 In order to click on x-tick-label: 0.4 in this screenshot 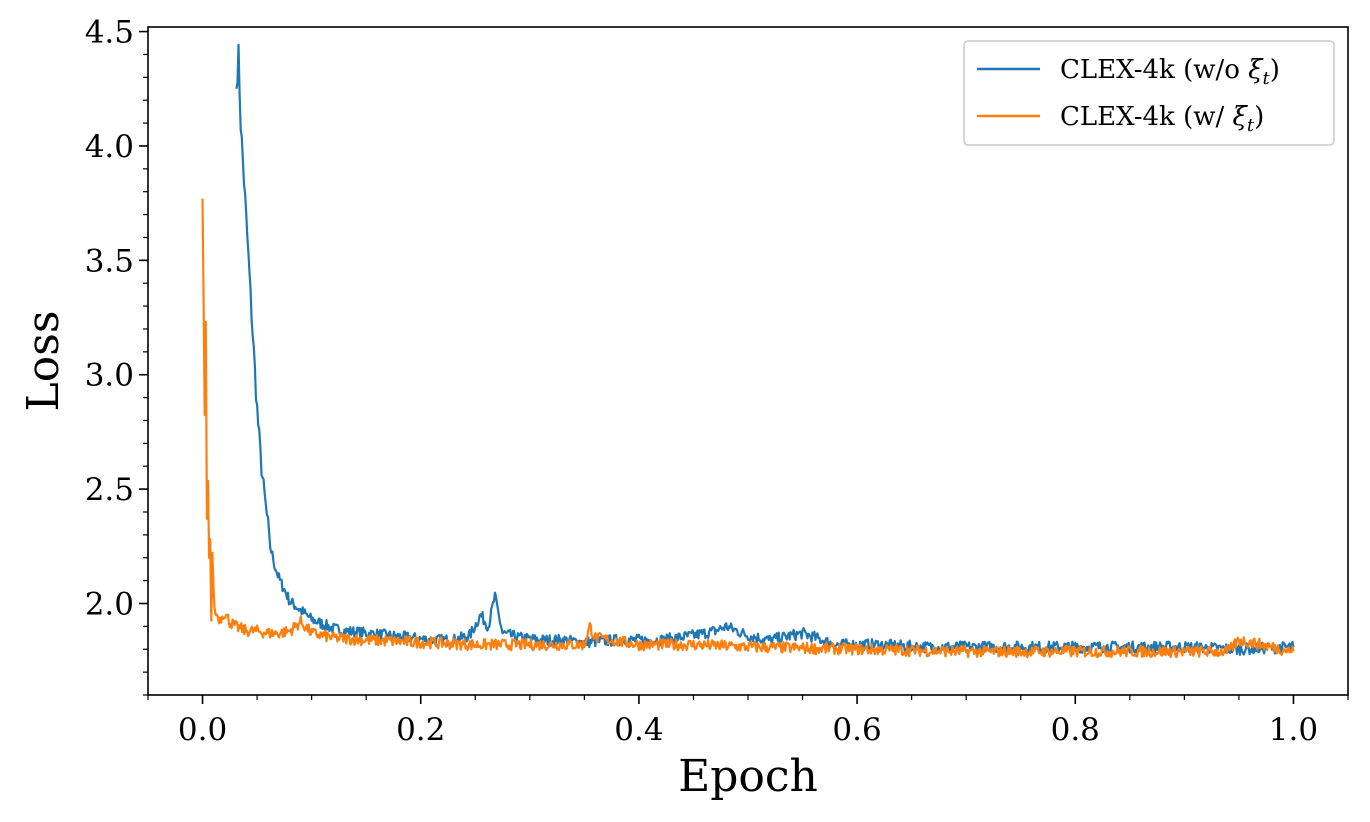, I will do `click(638, 730)`.